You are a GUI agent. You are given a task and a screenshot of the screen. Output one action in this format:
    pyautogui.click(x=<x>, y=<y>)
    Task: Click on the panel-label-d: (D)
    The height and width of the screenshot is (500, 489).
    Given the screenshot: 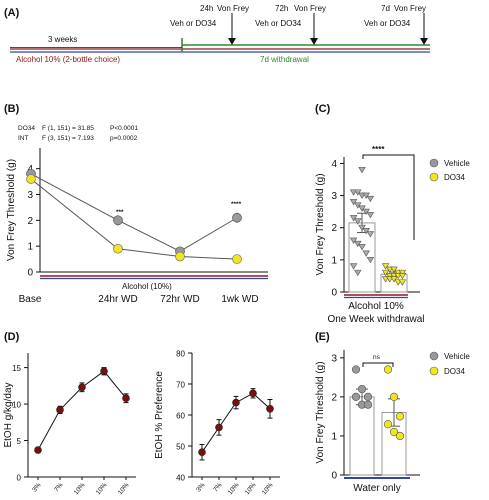 What is the action you would take?
    pyautogui.click(x=12, y=337)
    